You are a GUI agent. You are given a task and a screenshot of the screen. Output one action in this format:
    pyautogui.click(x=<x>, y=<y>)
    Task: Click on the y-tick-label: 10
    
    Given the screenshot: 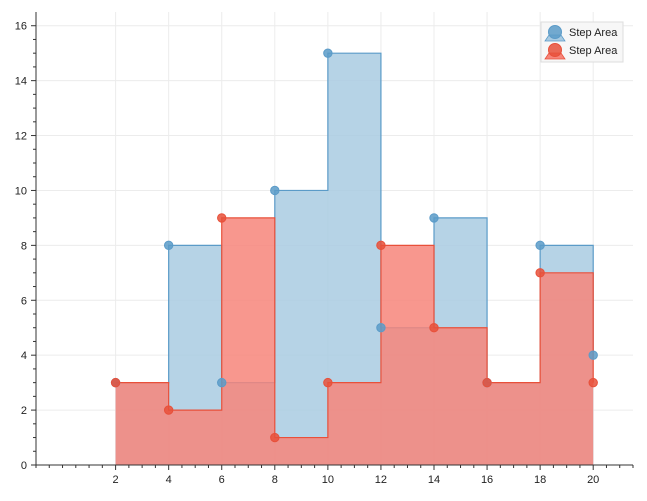 What is the action you would take?
    pyautogui.click(x=21, y=191)
    